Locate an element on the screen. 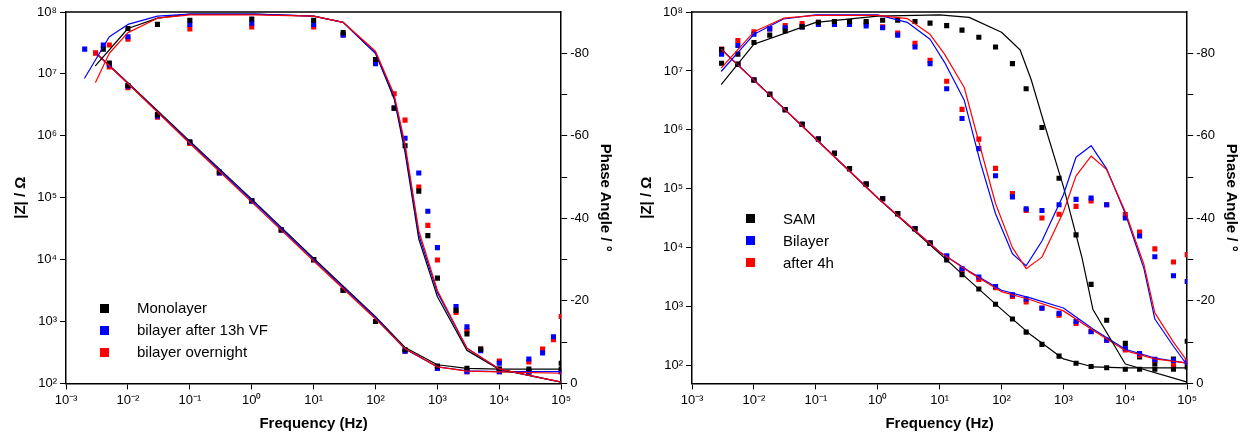 The image size is (1252, 441). legend-label: after 4h is located at coordinates (808, 262).